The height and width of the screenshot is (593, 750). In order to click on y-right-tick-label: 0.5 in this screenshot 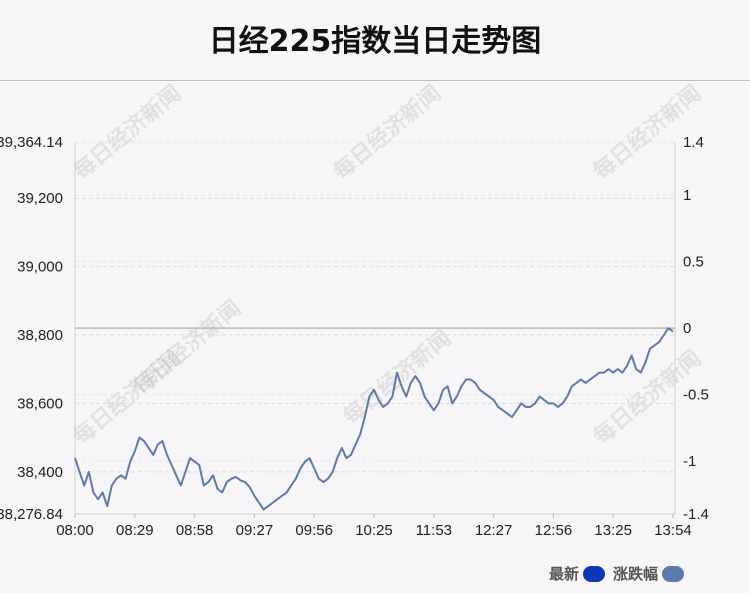, I will do `click(693, 262)`.